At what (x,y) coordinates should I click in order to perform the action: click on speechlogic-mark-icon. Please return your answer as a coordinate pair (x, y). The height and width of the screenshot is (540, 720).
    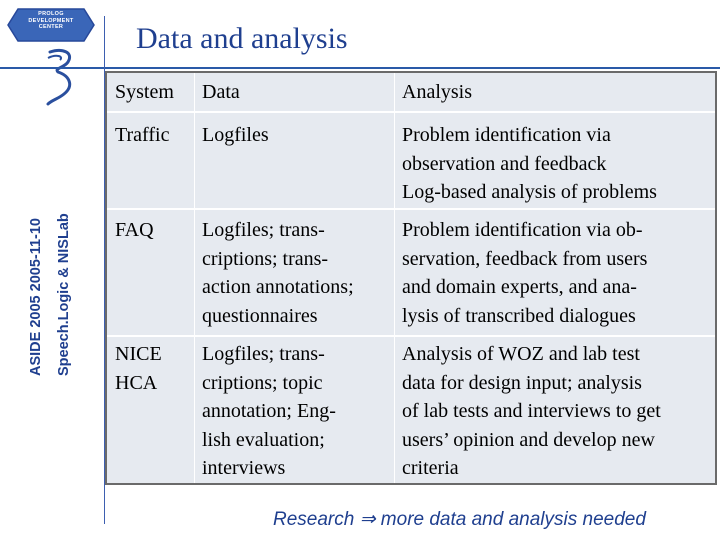
    Looking at the image, I should click on (59, 77).